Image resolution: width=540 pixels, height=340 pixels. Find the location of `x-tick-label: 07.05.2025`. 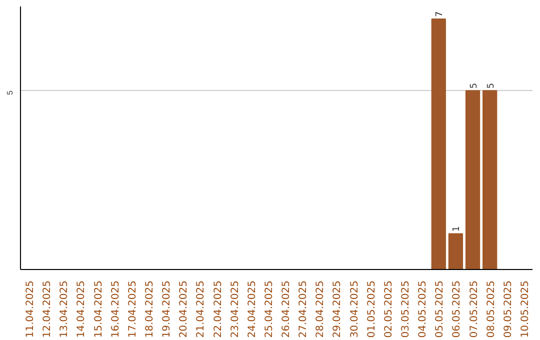

x-tick-label: 07.05.2025 is located at coordinates (474, 309).